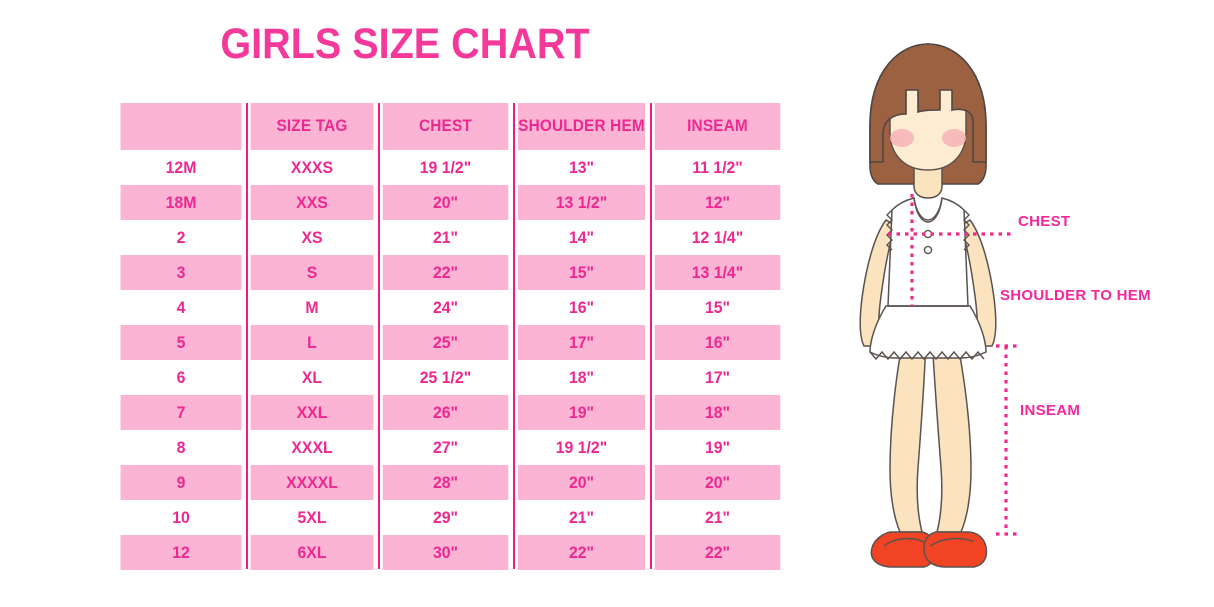 The width and height of the screenshot is (1214, 607). What do you see at coordinates (581, 272) in the screenshot?
I see `cell-shoulder-hem: 15"` at bounding box center [581, 272].